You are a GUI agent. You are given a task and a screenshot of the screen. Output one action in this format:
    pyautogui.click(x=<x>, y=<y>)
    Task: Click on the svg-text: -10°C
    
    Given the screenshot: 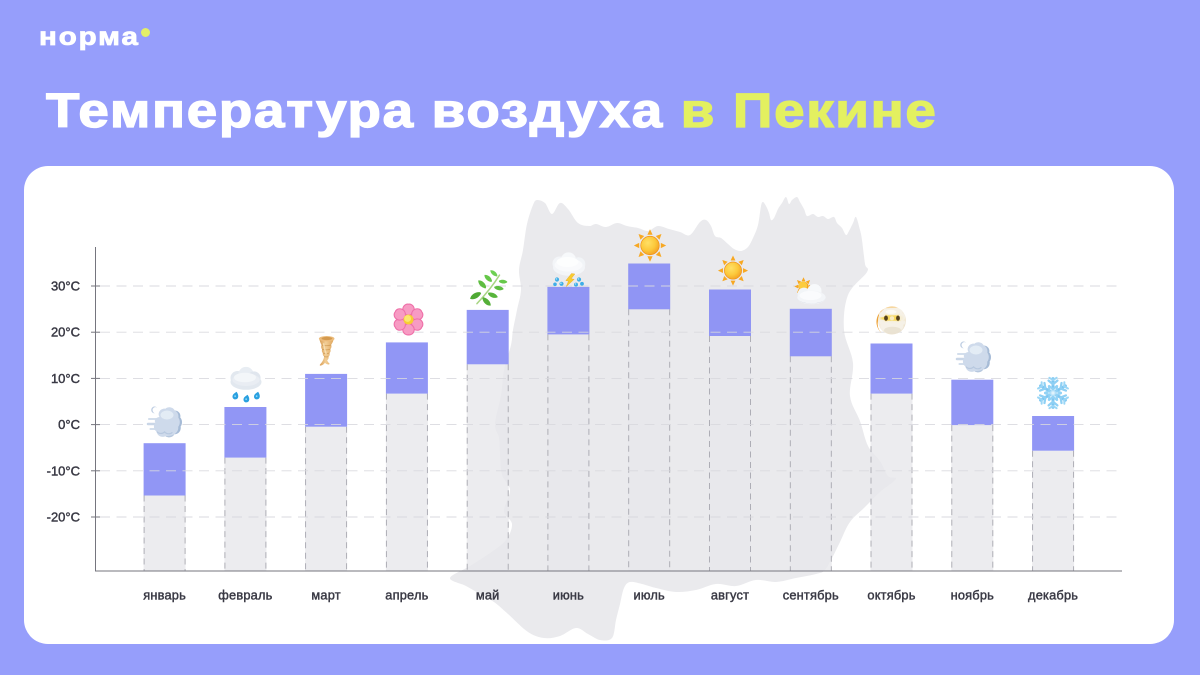 What is the action you would take?
    pyautogui.click(x=63, y=470)
    